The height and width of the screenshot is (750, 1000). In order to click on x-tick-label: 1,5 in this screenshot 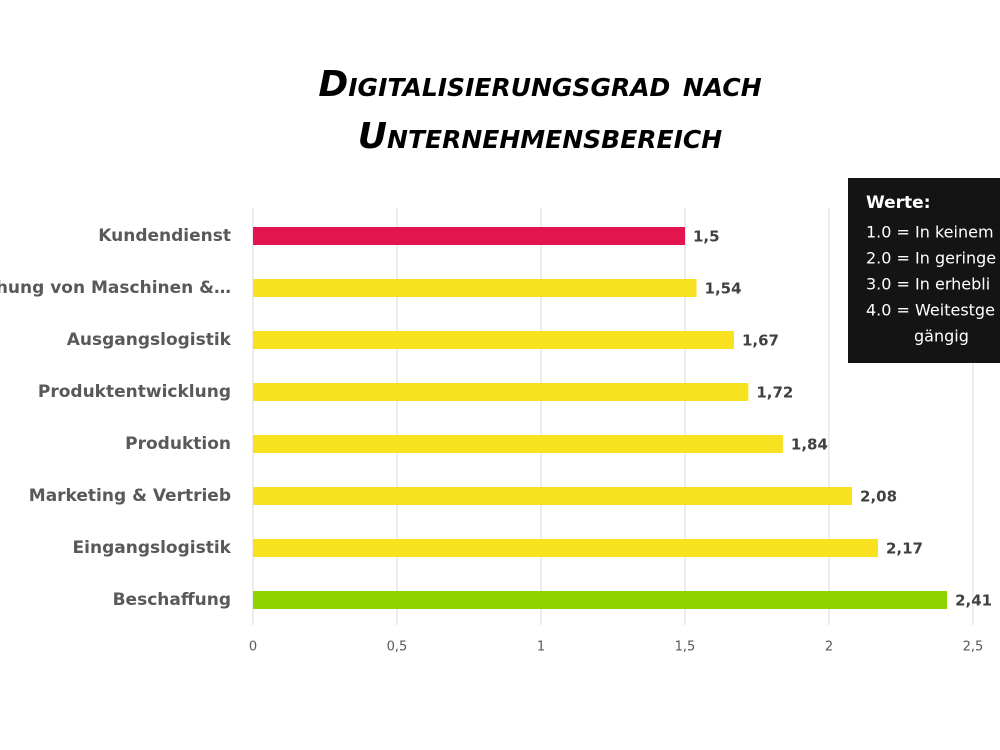, I will do `click(685, 647)`.